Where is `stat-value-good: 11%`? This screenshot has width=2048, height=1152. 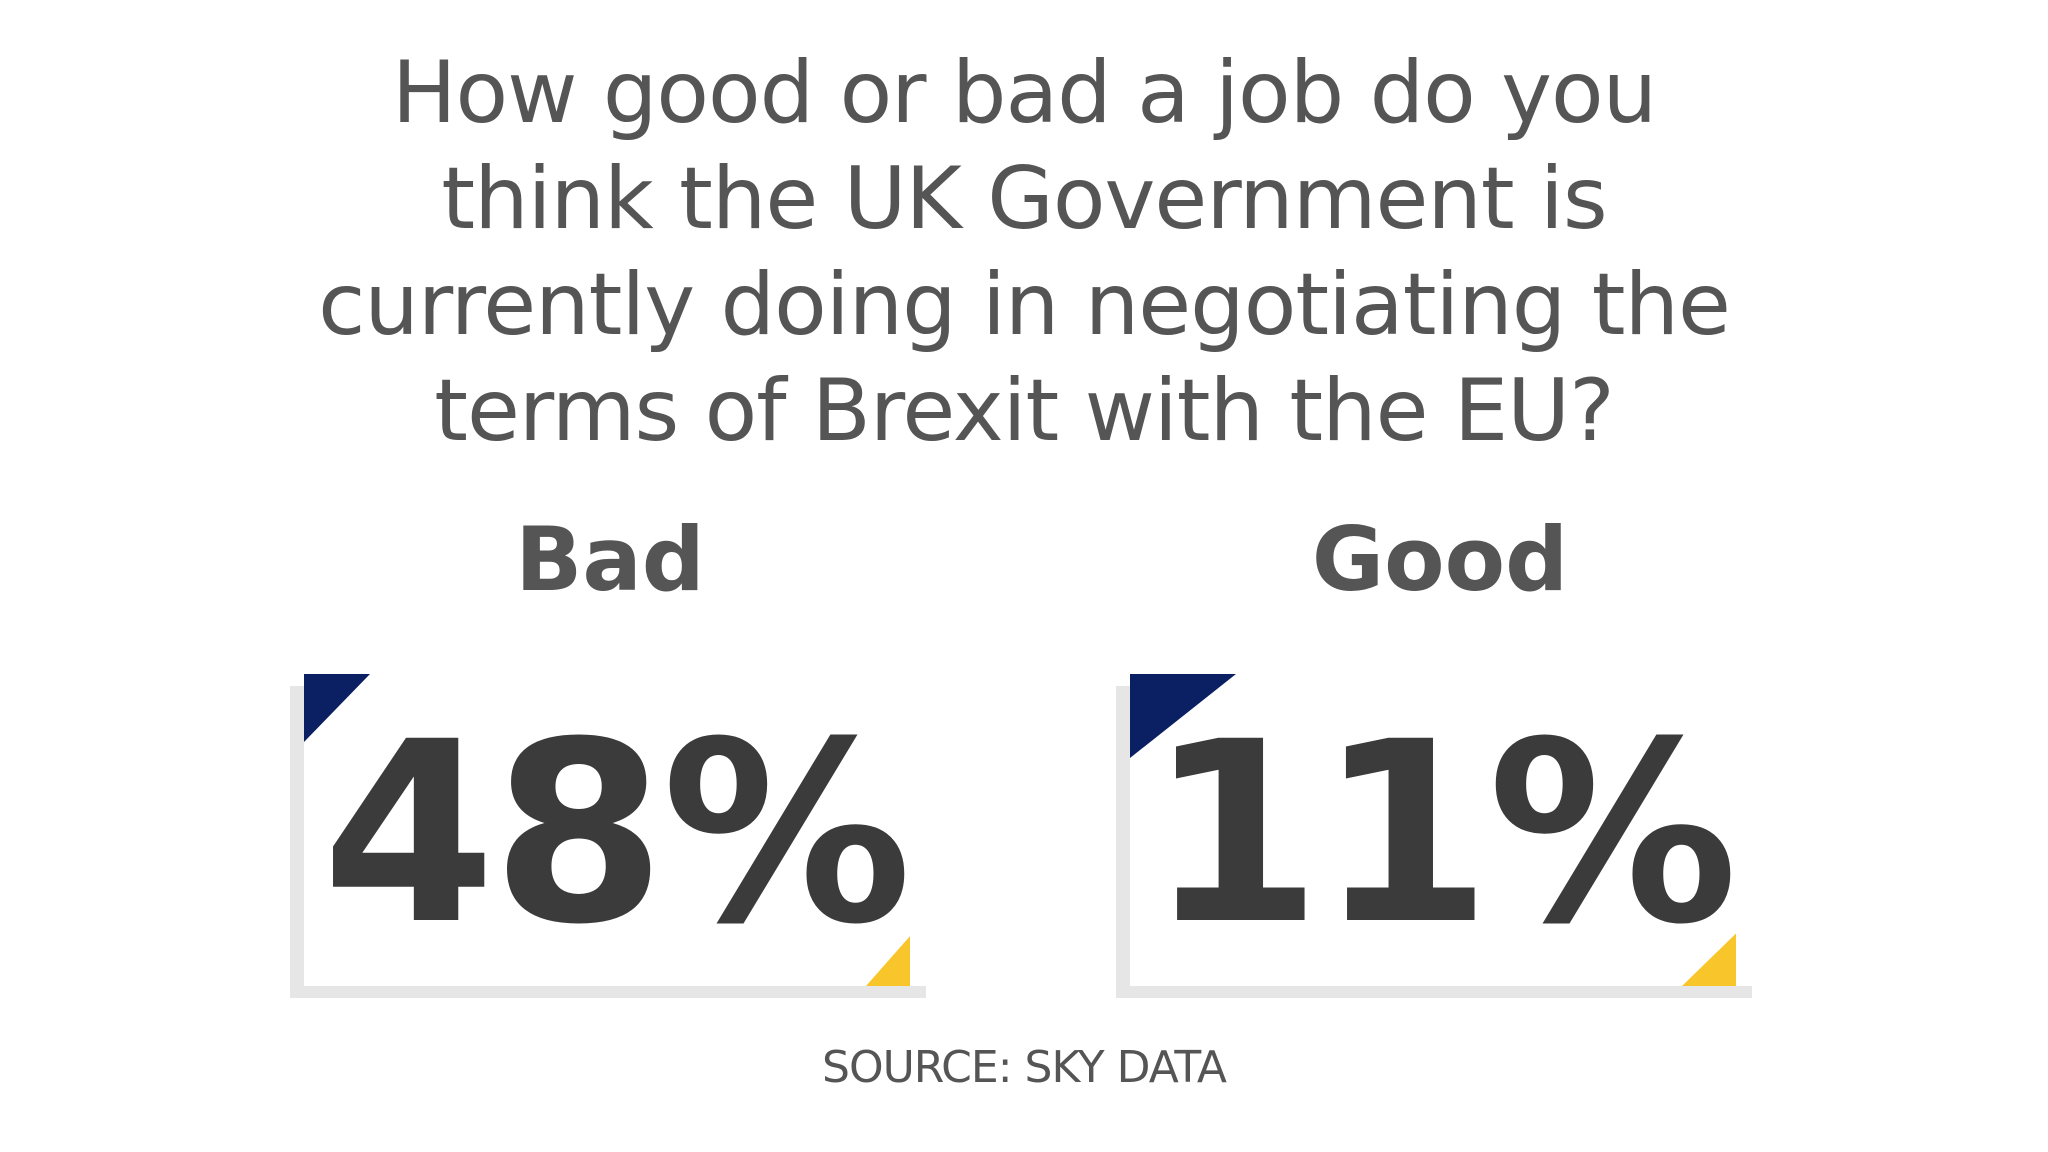 stat-value-good: 11% is located at coordinates (1442, 833).